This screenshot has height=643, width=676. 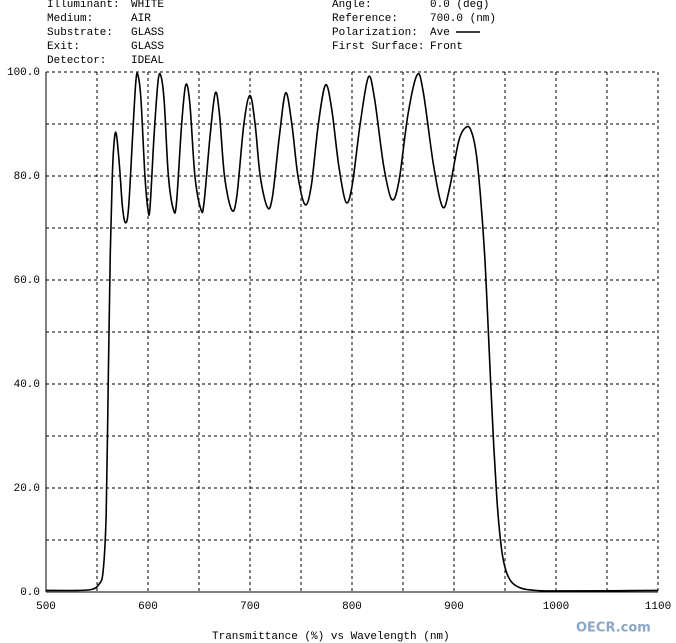 I want to click on x-tick-label: 600, so click(x=148, y=607).